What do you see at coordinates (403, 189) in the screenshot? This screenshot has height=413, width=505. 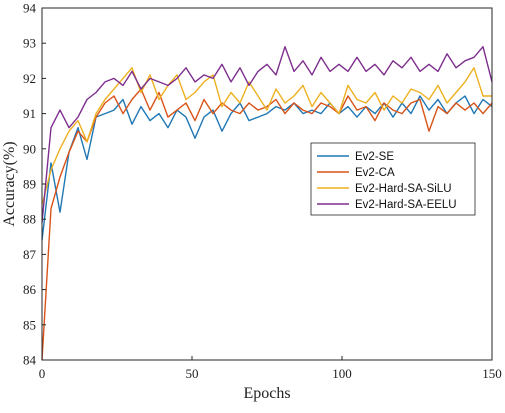 I see `legend-label: Ev2-Hard-SA-SiLU` at bounding box center [403, 189].